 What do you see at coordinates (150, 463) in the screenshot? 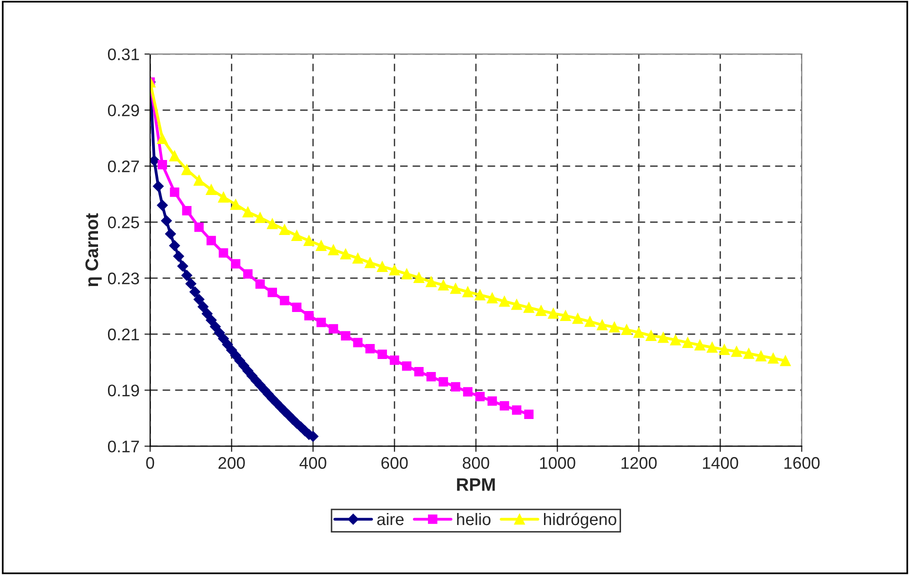
I see `x-tick-label: 0` at bounding box center [150, 463].